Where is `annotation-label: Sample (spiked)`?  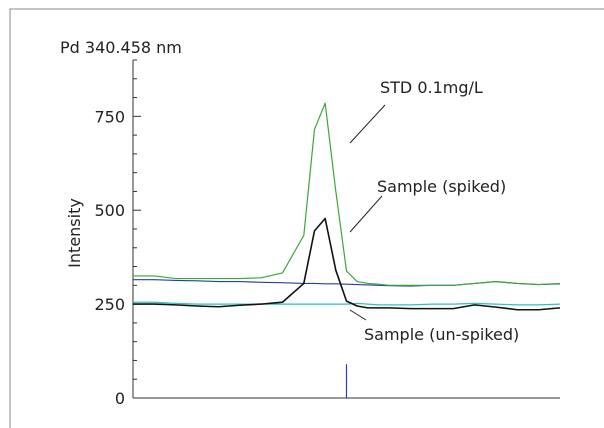 annotation-label: Sample (spiked) is located at coordinates (441, 186).